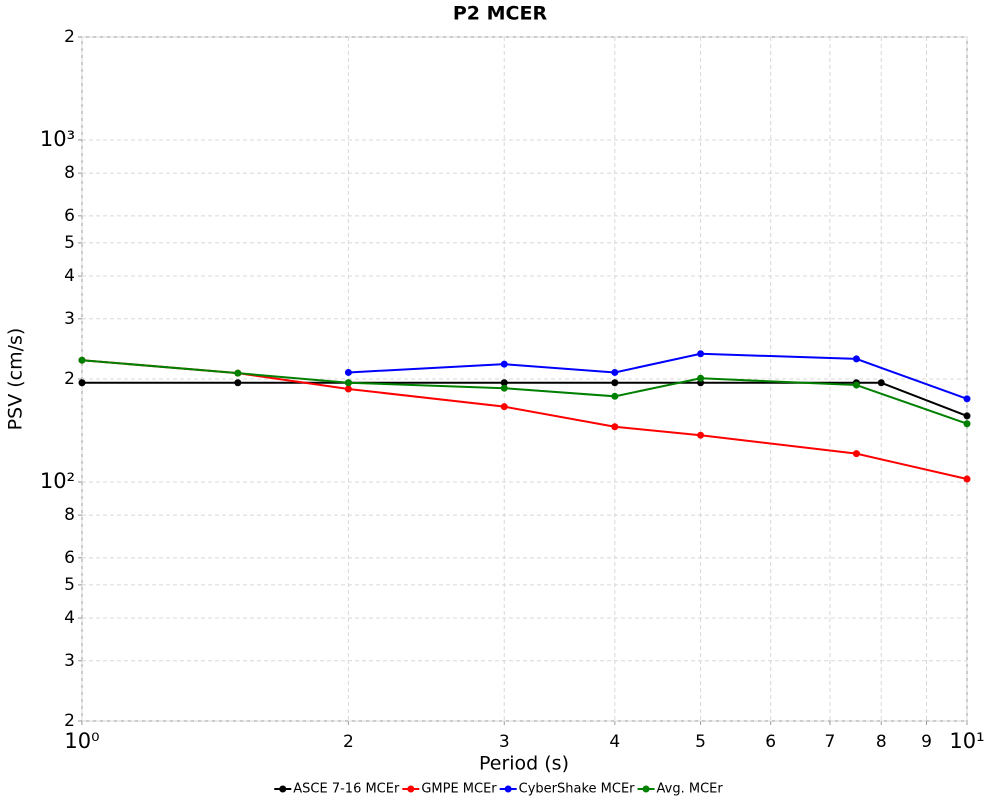 Image resolution: width=1000 pixels, height=800 pixels. Describe the element at coordinates (700, 742) in the screenshot. I see `x-tick-label: 5` at that location.